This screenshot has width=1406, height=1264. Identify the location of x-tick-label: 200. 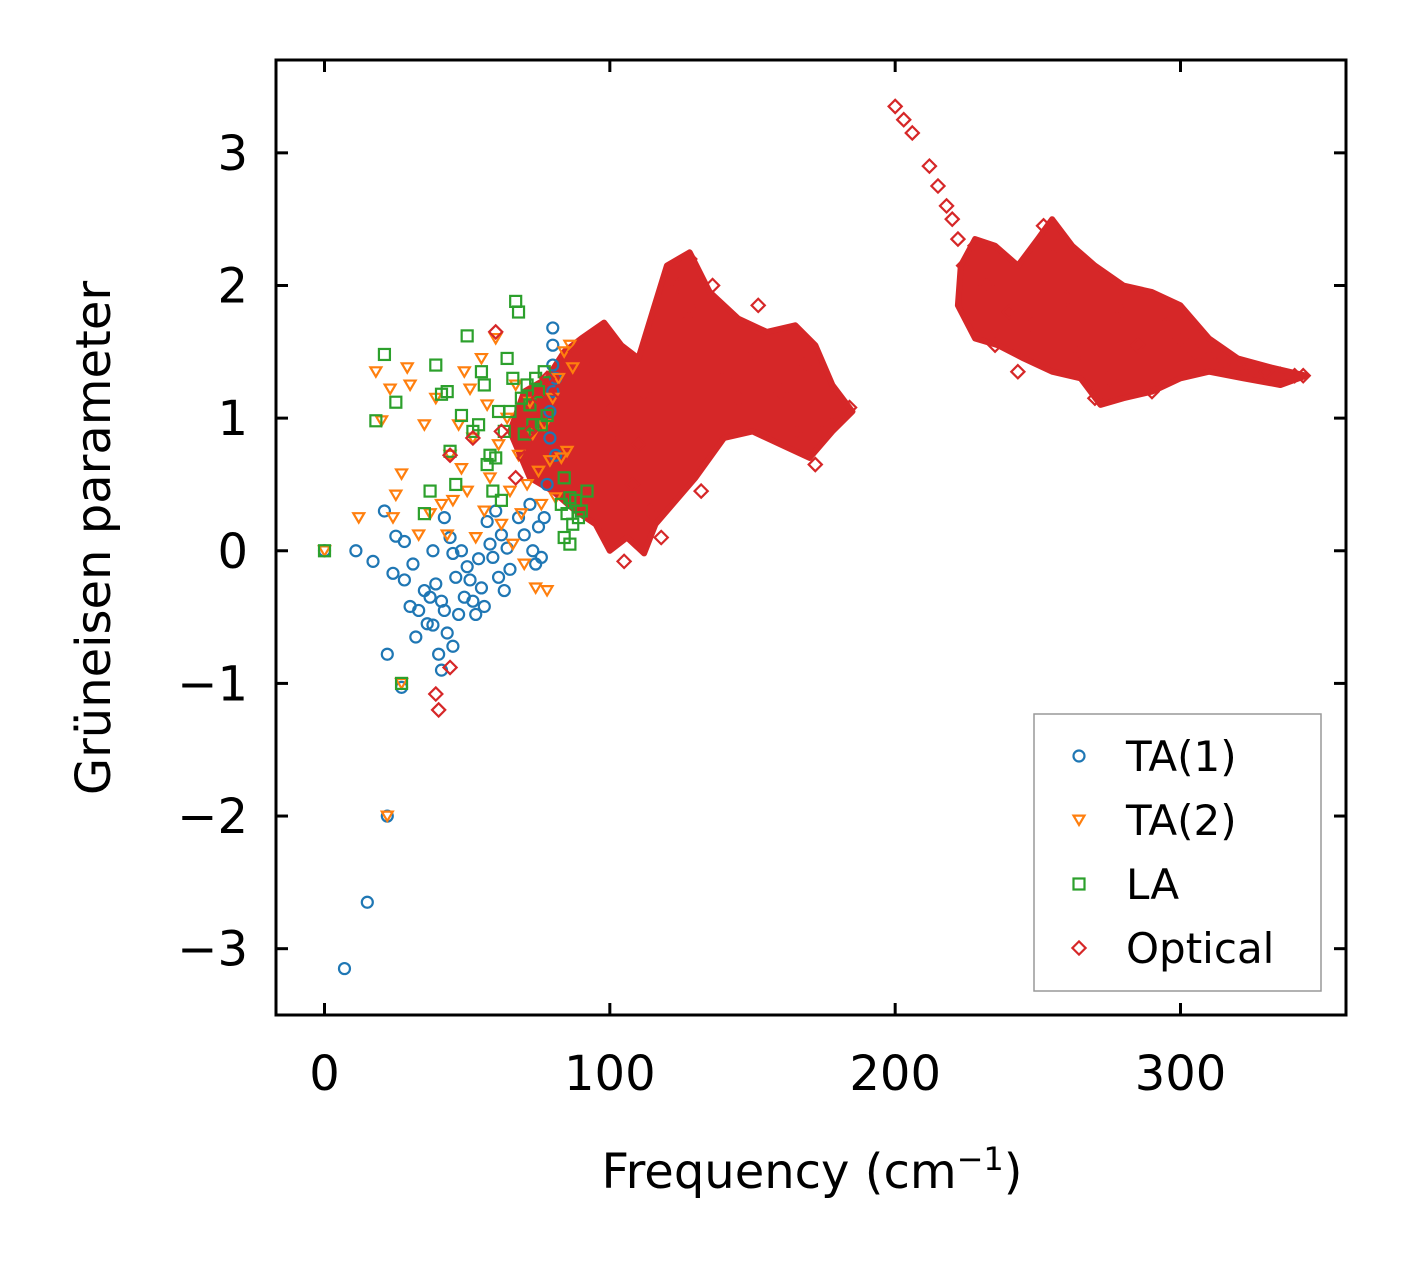
(895, 1074).